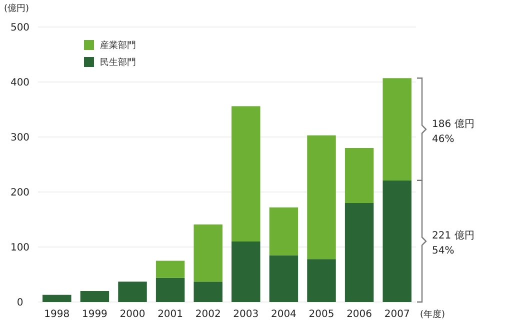 This screenshot has width=511, height=322. What do you see at coordinates (118, 62) in the screenshot?
I see `legend-label: 民生部門` at bounding box center [118, 62].